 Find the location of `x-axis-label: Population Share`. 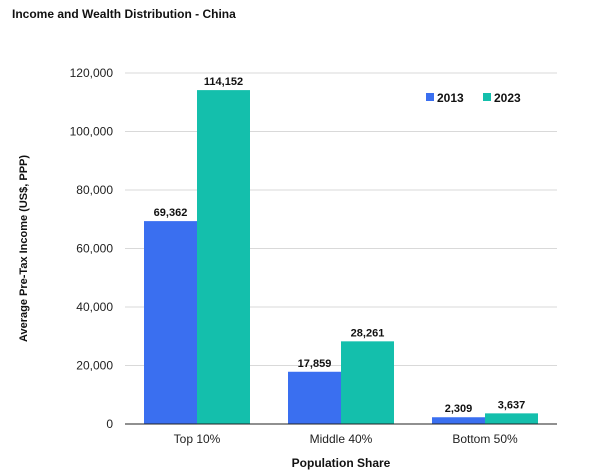

x-axis-label: Population Share is located at coordinates (341, 463).